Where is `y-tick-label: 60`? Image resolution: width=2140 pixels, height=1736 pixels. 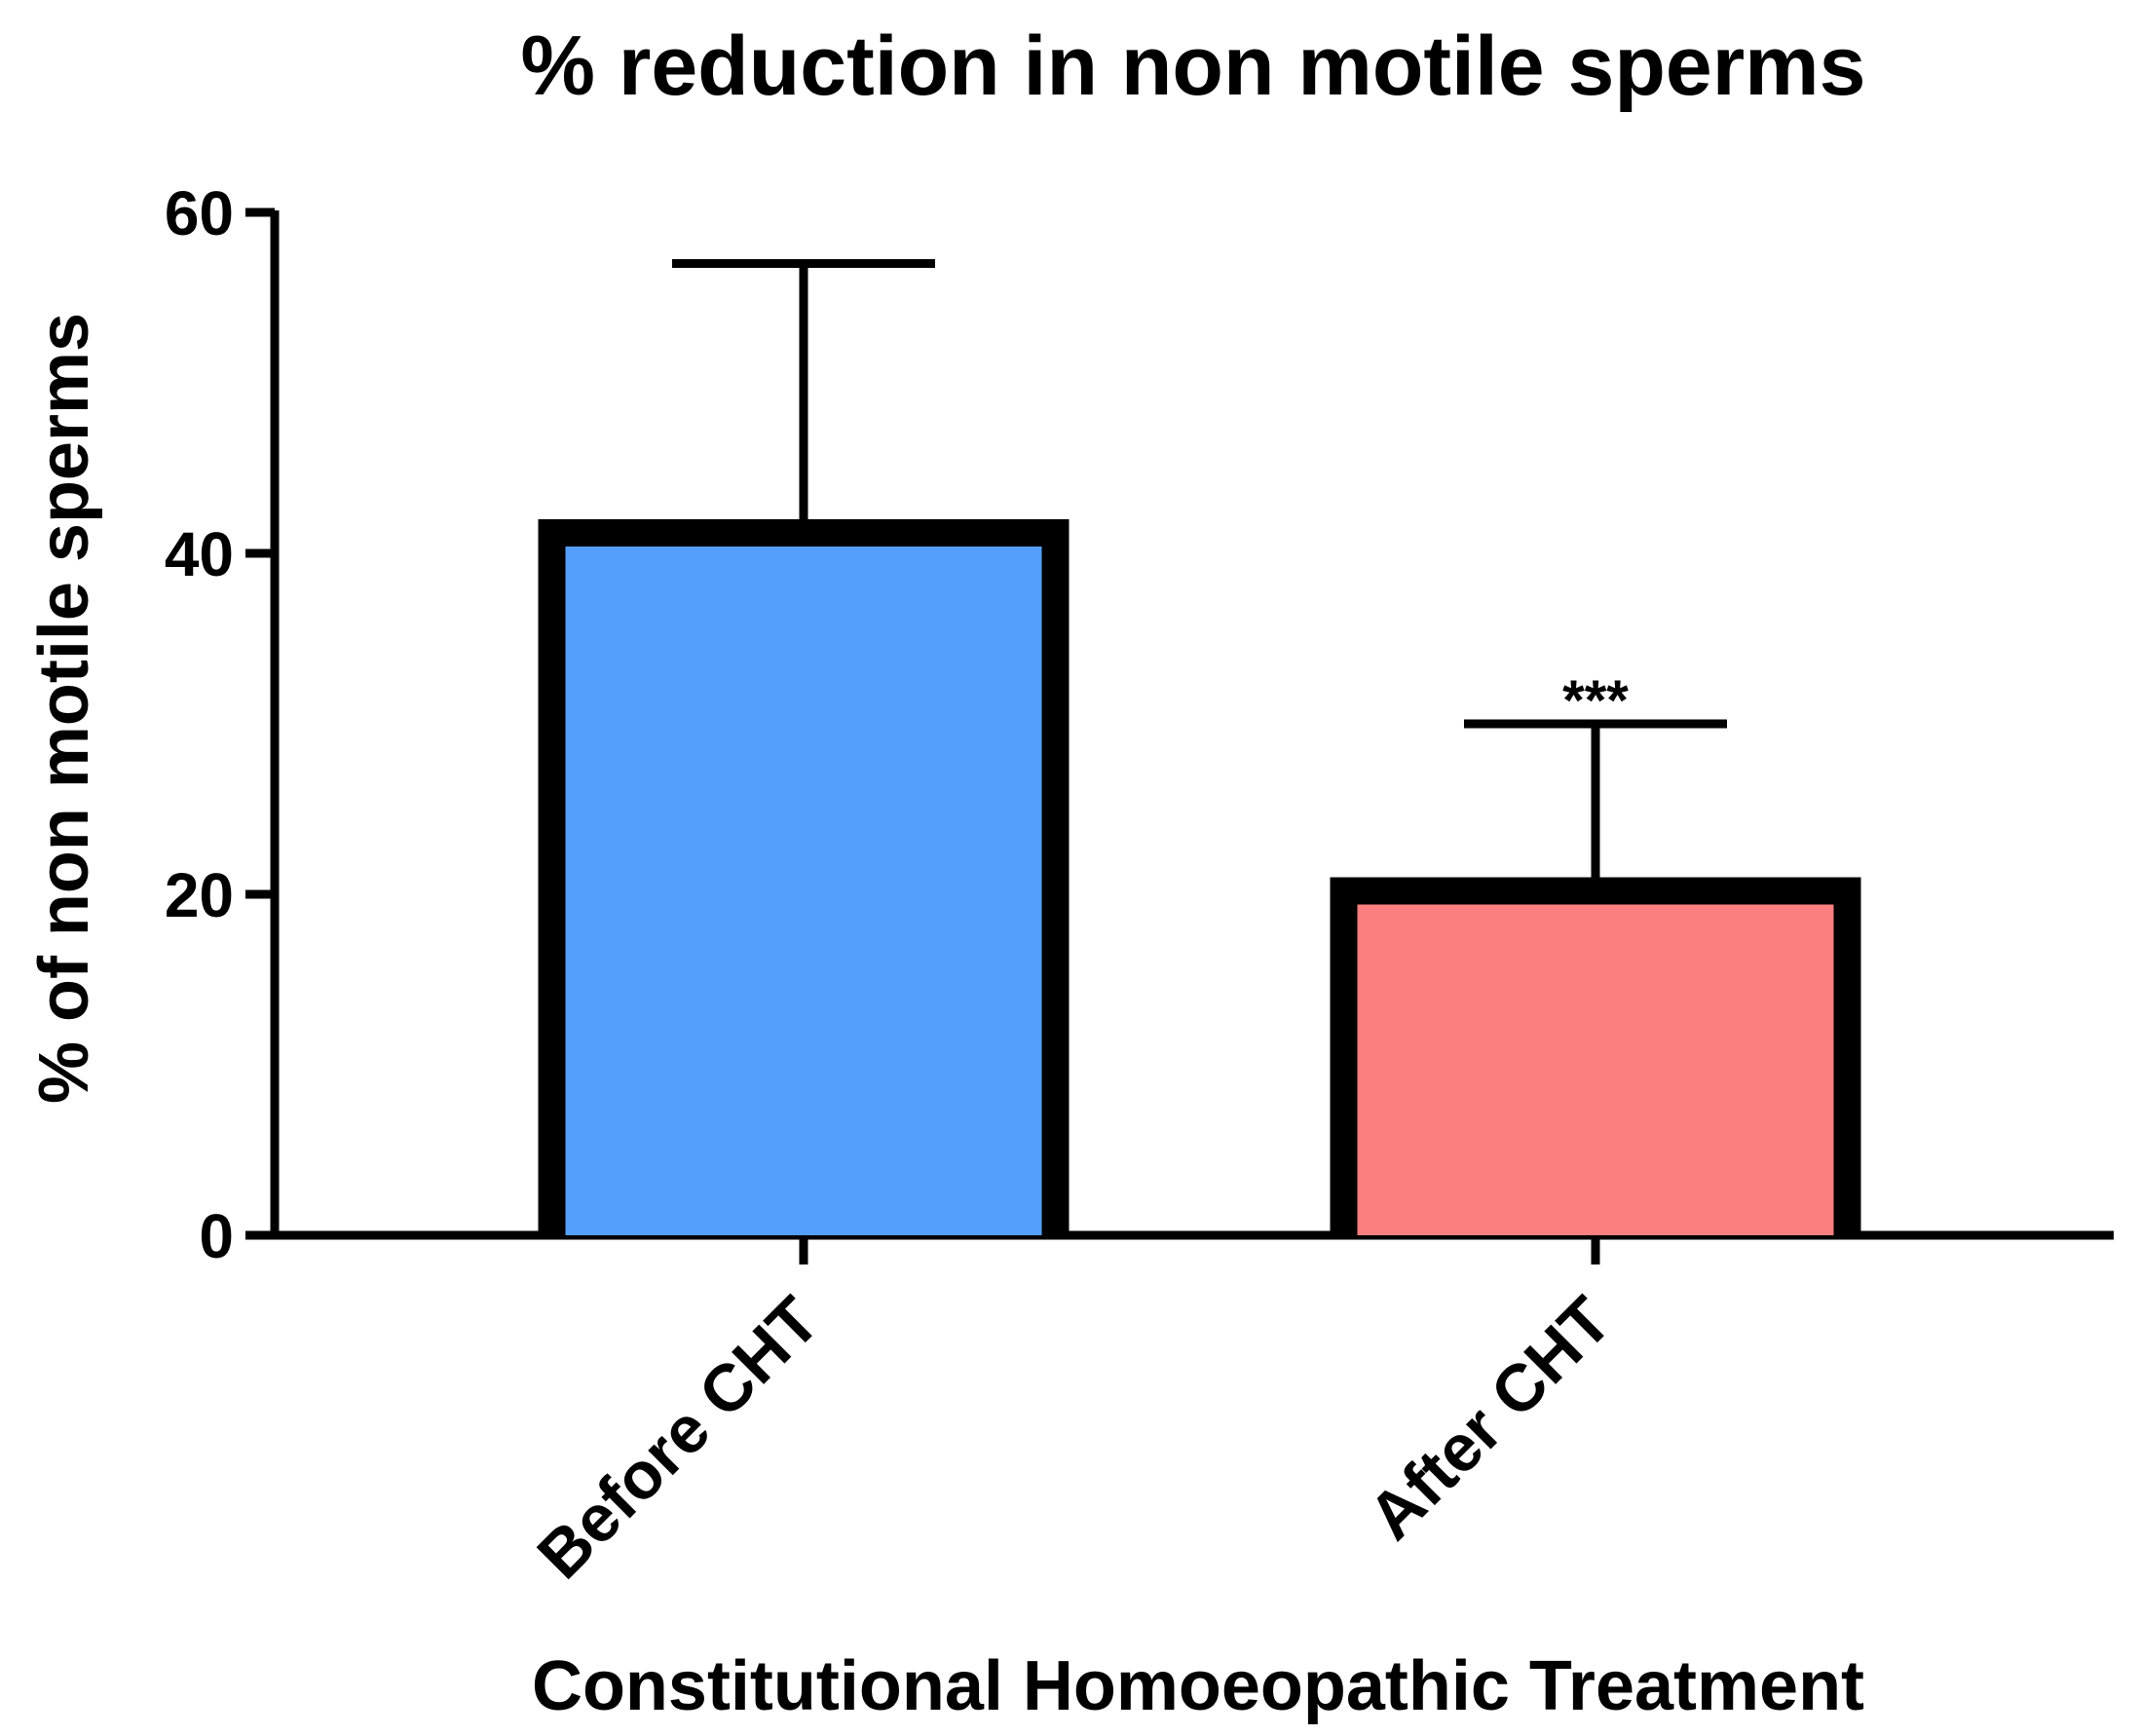 y-tick-label: 60 is located at coordinates (200, 213).